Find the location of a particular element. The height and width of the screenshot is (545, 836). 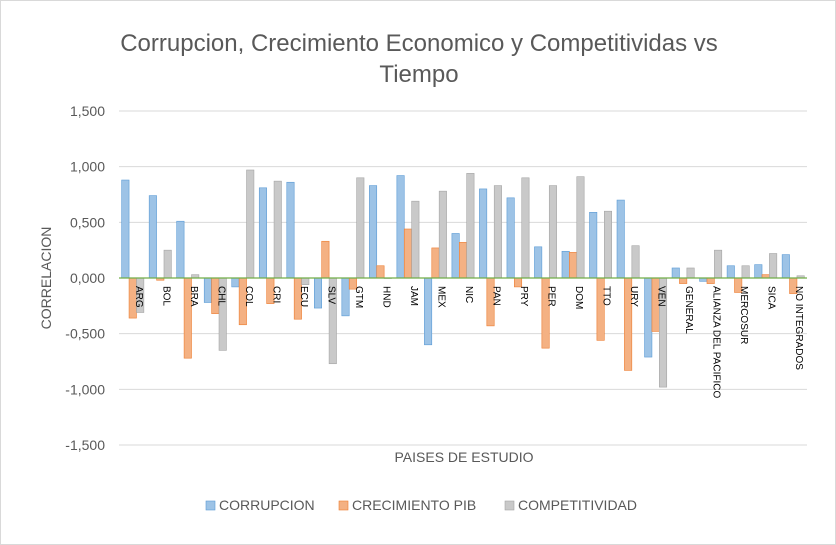

bar-competitividad-jam is located at coordinates (415, 239).